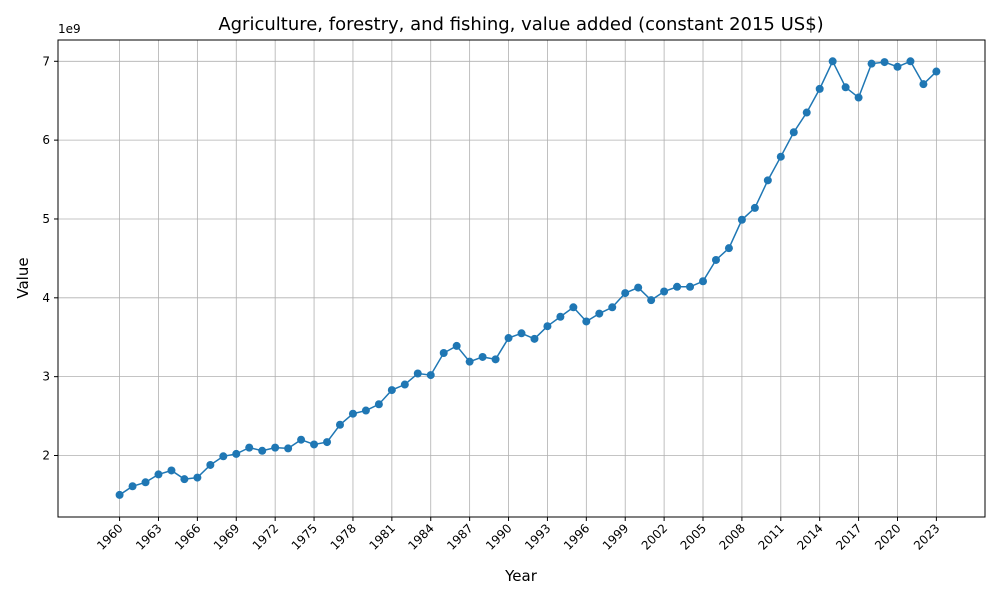 The image size is (1000, 600). Describe the element at coordinates (521, 576) in the screenshot. I see `x-axis-label: Year` at that location.